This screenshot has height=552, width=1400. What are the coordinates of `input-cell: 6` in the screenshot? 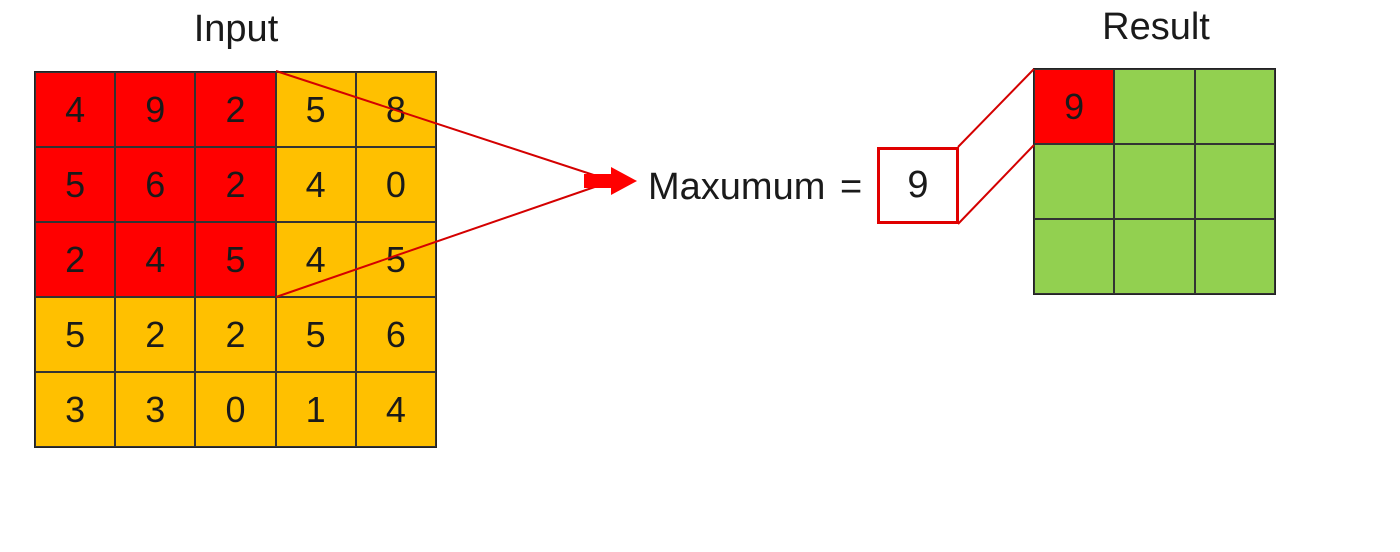 It's located at (395, 334).